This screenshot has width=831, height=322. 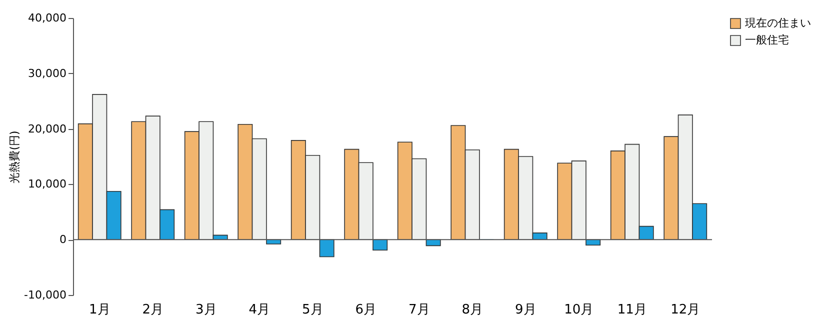 I want to click on x-tick-label: 9月, so click(x=525, y=310).